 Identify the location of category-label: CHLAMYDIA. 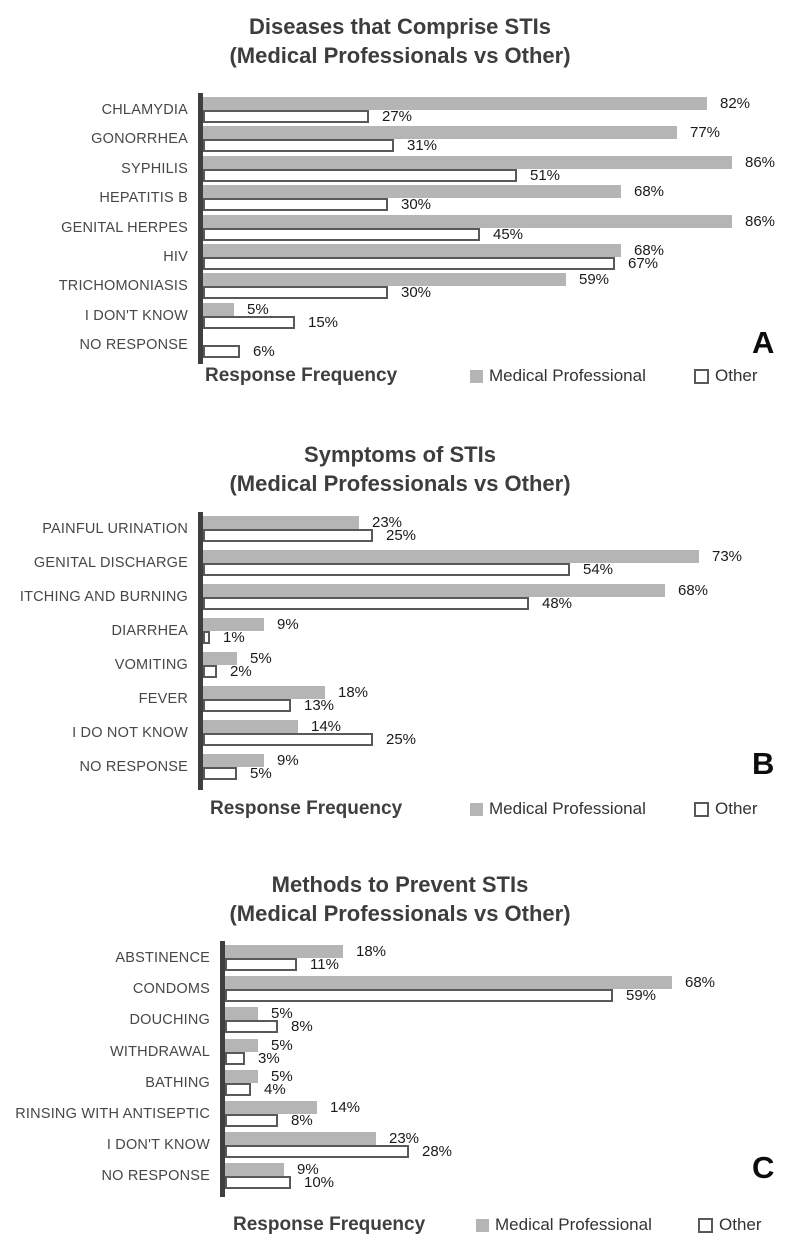
(144, 110).